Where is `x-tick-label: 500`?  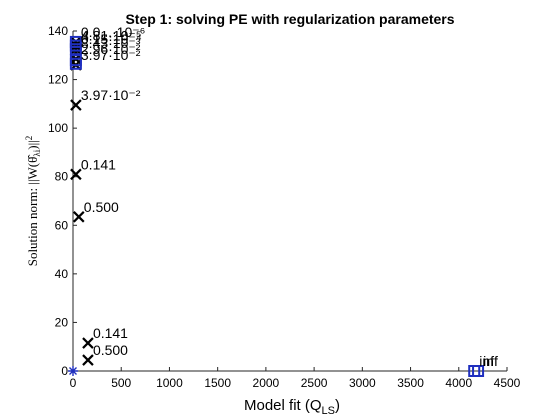 x-tick-label: 500 is located at coordinates (121, 383).